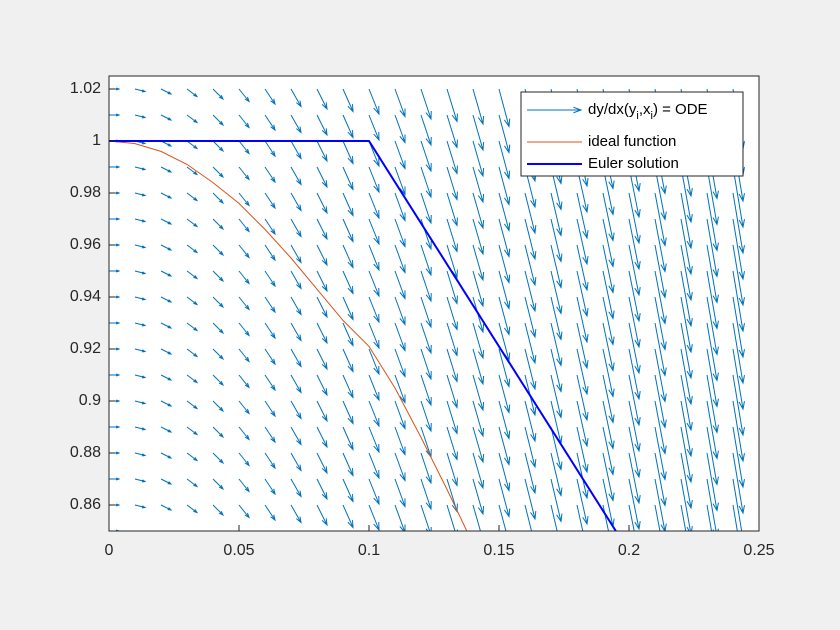 The image size is (840, 630). I want to click on y-tick-label: 1.02, so click(85, 88).